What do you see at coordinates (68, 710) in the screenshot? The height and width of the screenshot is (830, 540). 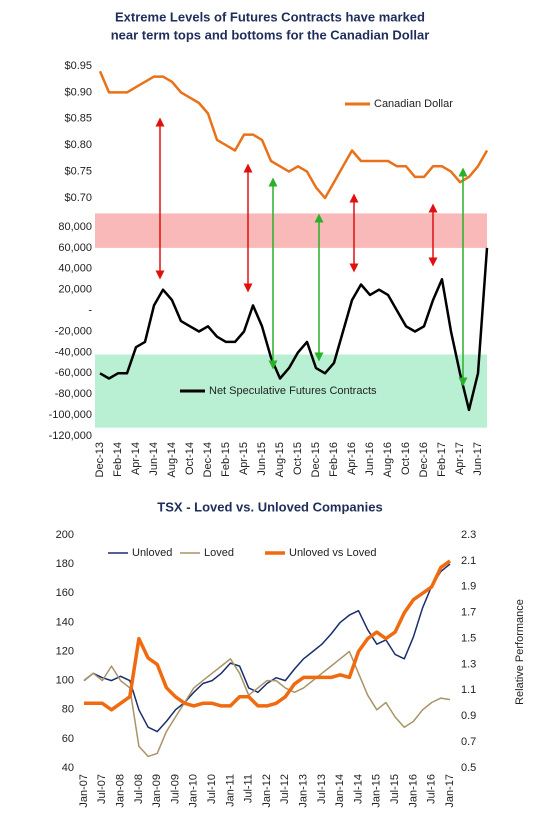 I see `y-tick-label: 80` at bounding box center [68, 710].